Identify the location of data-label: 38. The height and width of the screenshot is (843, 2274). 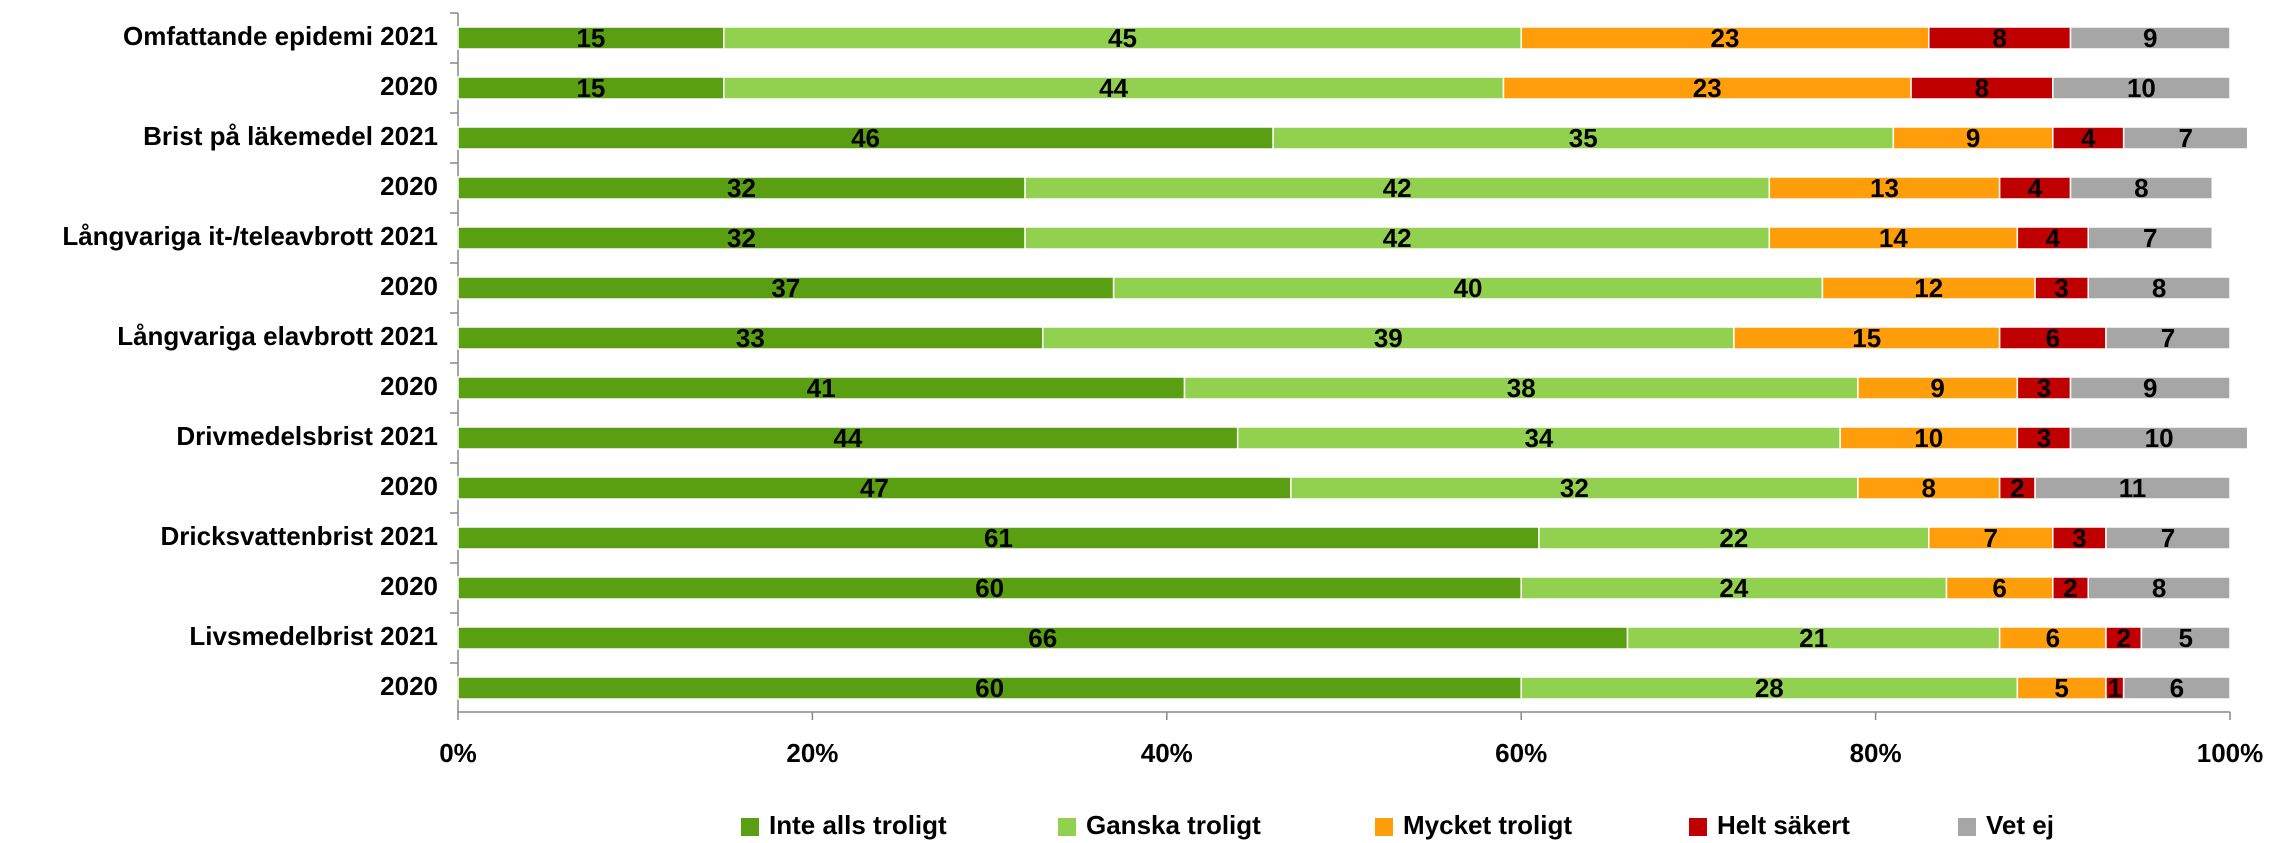
(1521, 388).